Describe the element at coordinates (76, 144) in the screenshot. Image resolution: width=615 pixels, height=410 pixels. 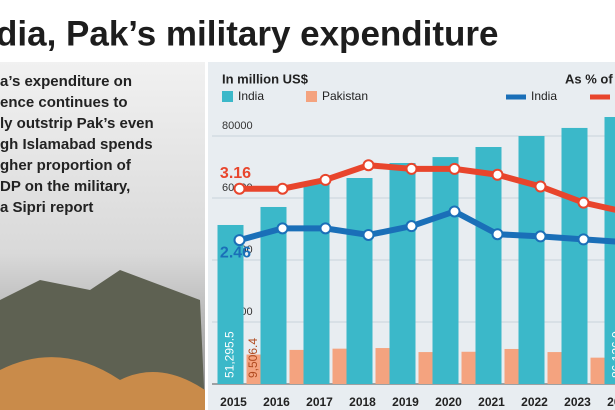
I see `annotation: gh Islamabad spends` at that location.